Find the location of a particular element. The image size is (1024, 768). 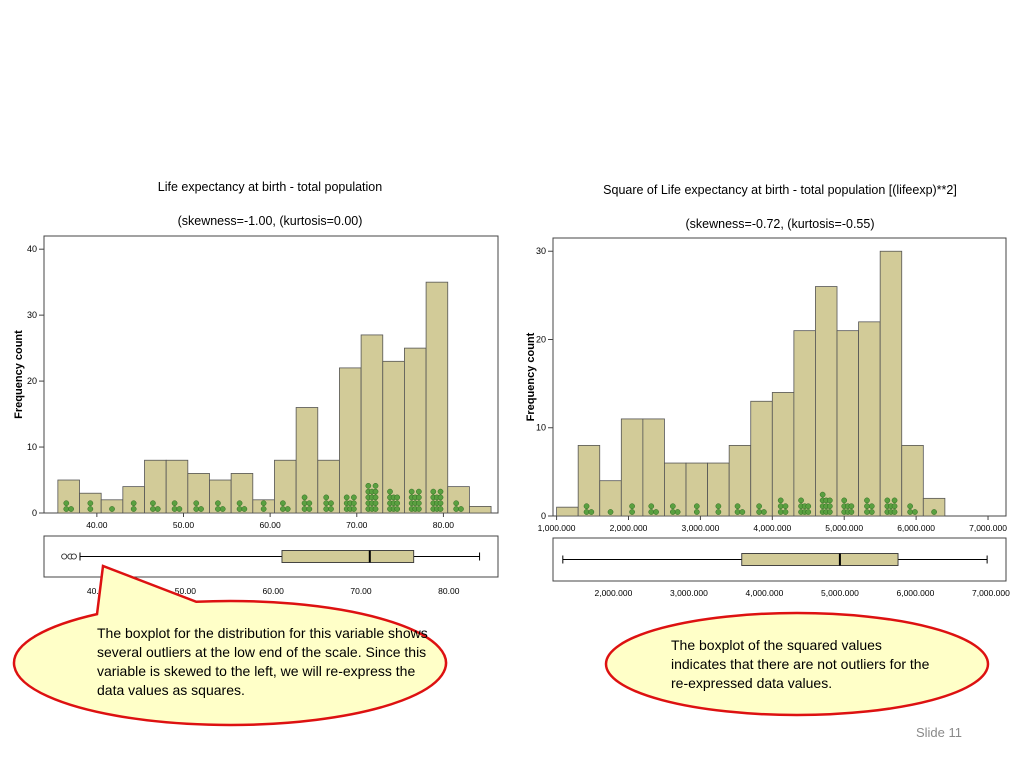

x-tick-label: 5,000.000 is located at coordinates (844, 528).